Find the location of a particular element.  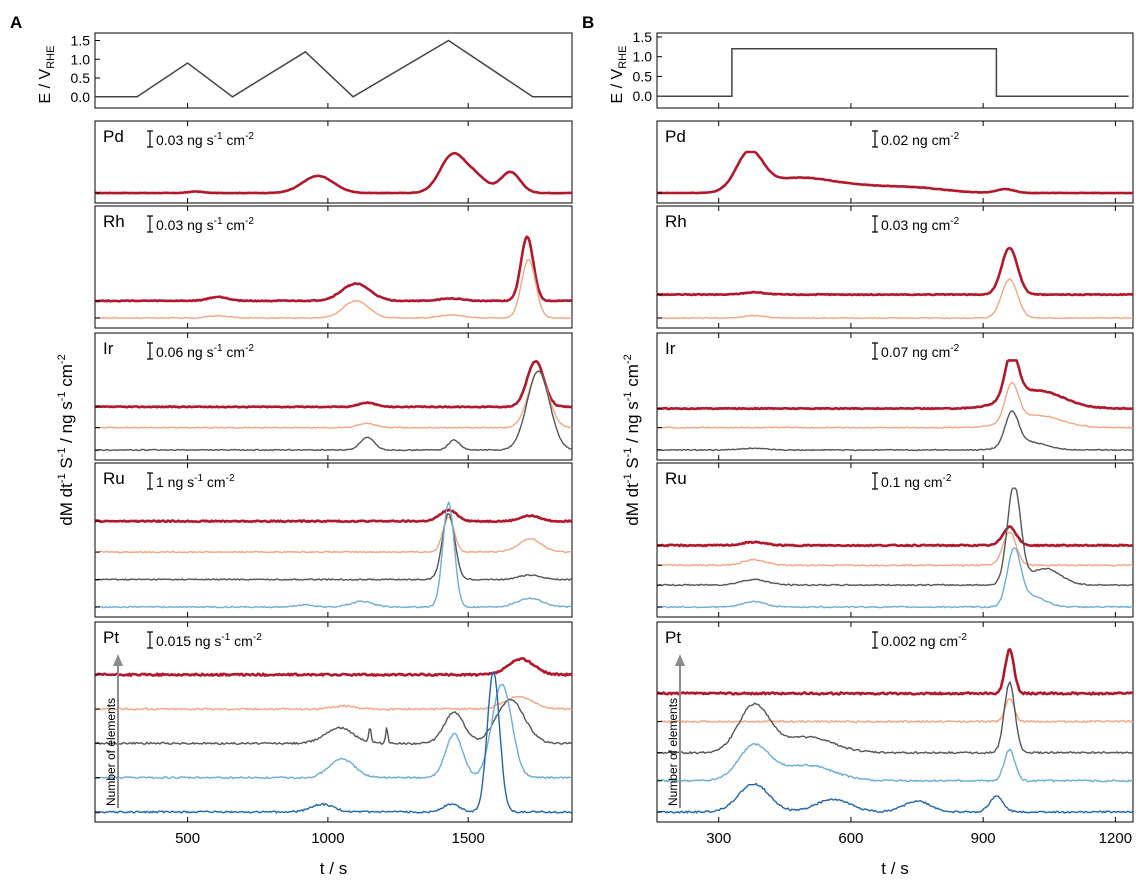

potential-ytick-label: 1.0 is located at coordinates (643, 57).